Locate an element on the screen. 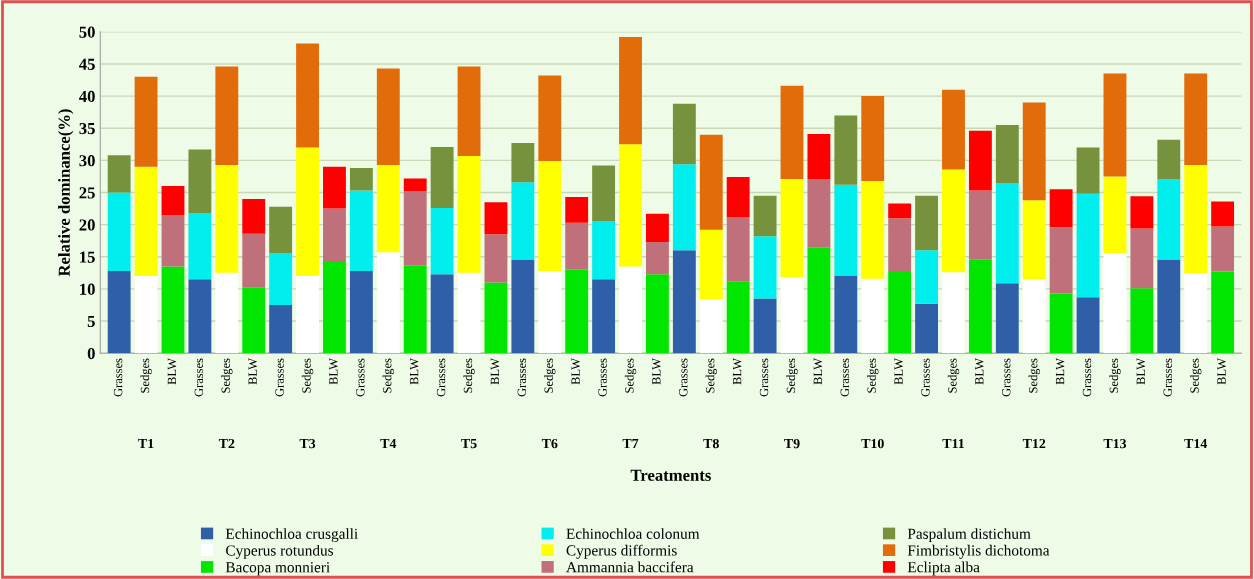  text: T13 is located at coordinates (1115, 443).